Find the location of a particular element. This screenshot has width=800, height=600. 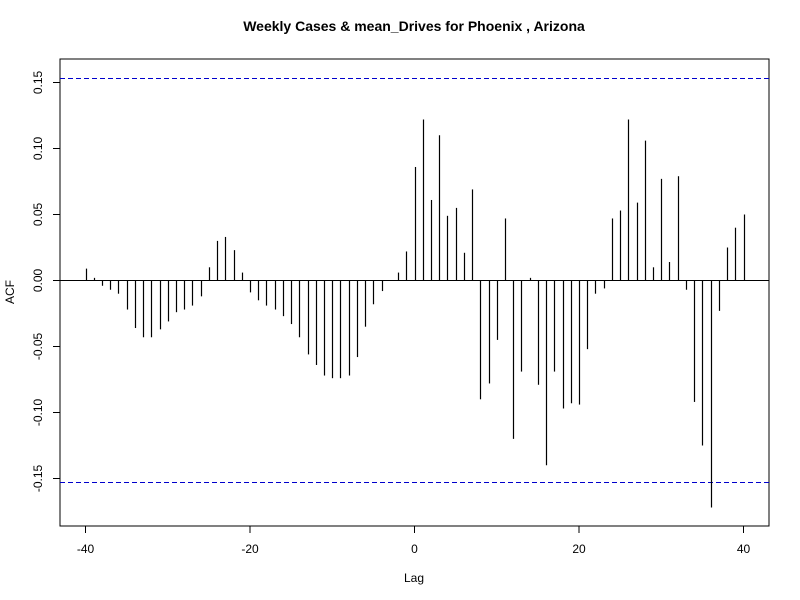

y-axis-label: ACF is located at coordinates (10, 292).